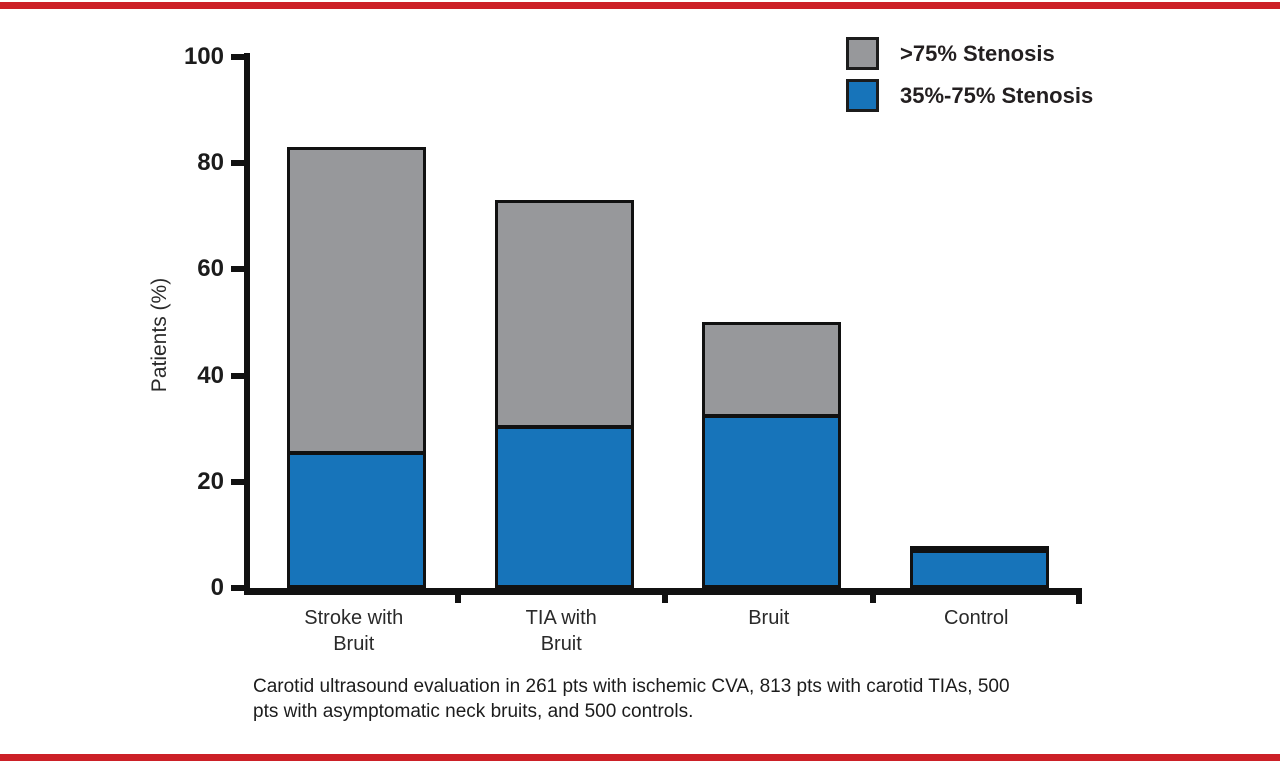 The width and height of the screenshot is (1280, 764). What do you see at coordinates (640, 757) in the screenshot?
I see `bottom-red-rule` at bounding box center [640, 757].